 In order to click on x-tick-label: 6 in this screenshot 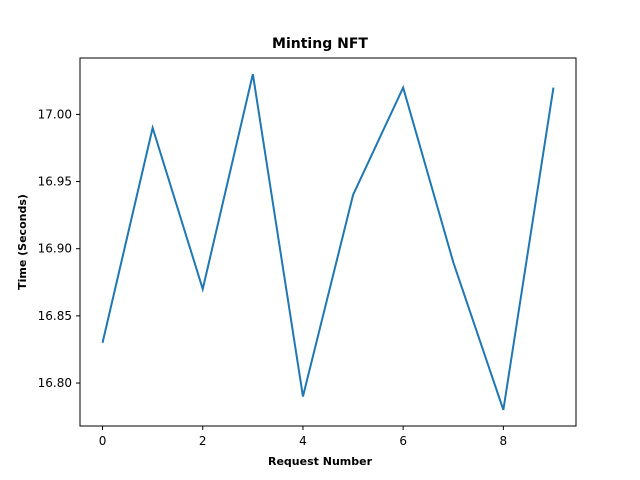, I will do `click(403, 441)`.